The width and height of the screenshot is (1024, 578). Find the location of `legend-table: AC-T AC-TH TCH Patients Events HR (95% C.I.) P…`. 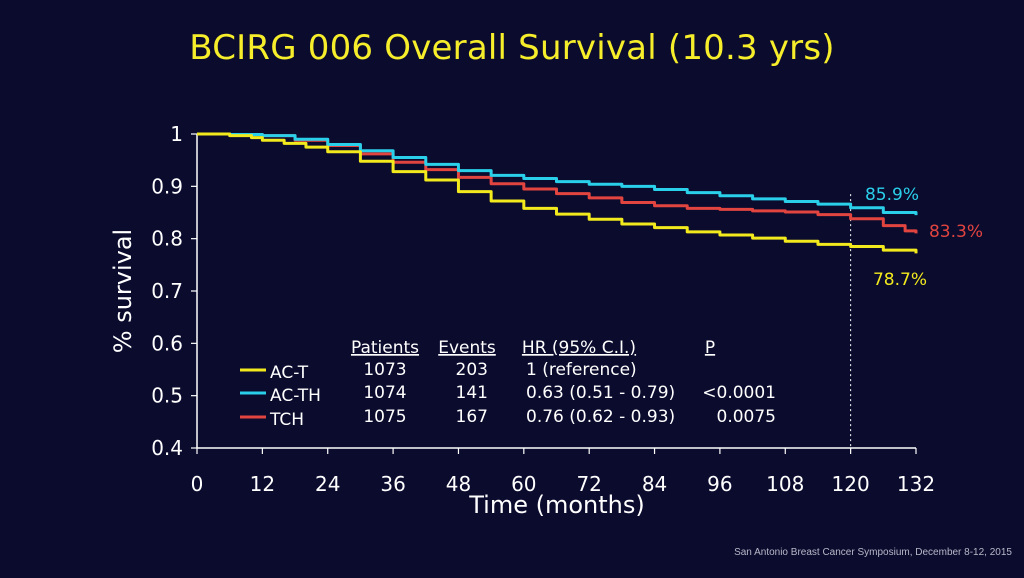

legend-table: AC-T AC-TH TCH Patients Events HR (95% C.I.) P… is located at coordinates (508, 384).